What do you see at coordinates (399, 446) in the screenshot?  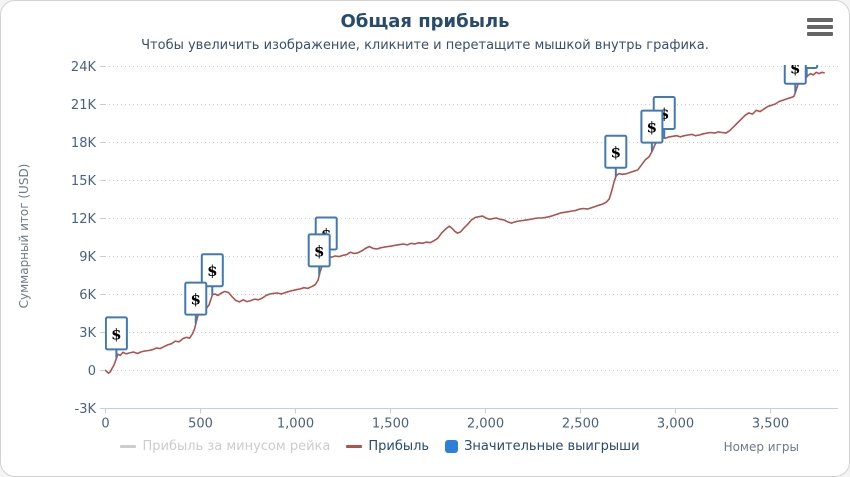 I see `legend-label: Прибыль` at bounding box center [399, 446].